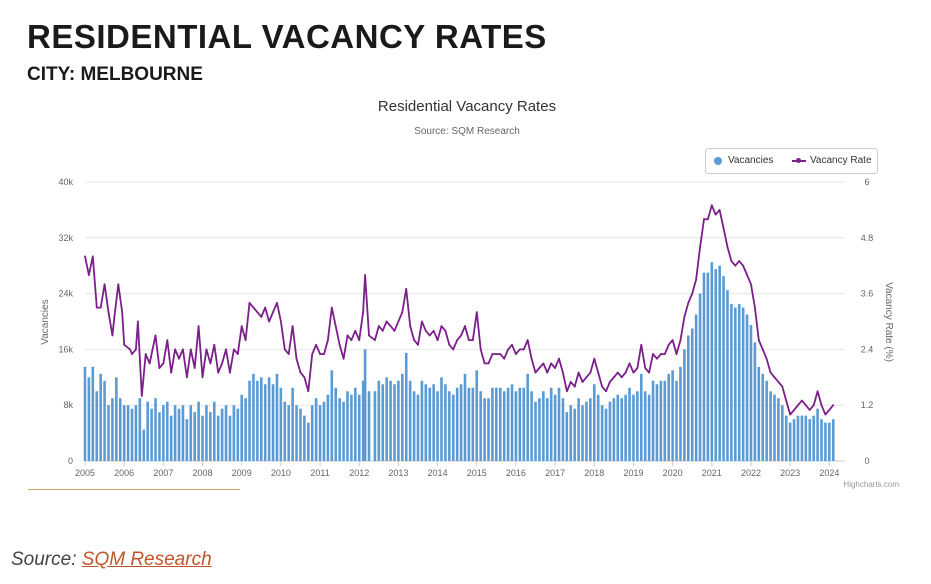 This screenshot has height=584, width=931. I want to click on y2-tick-label: 1.2, so click(867, 405).